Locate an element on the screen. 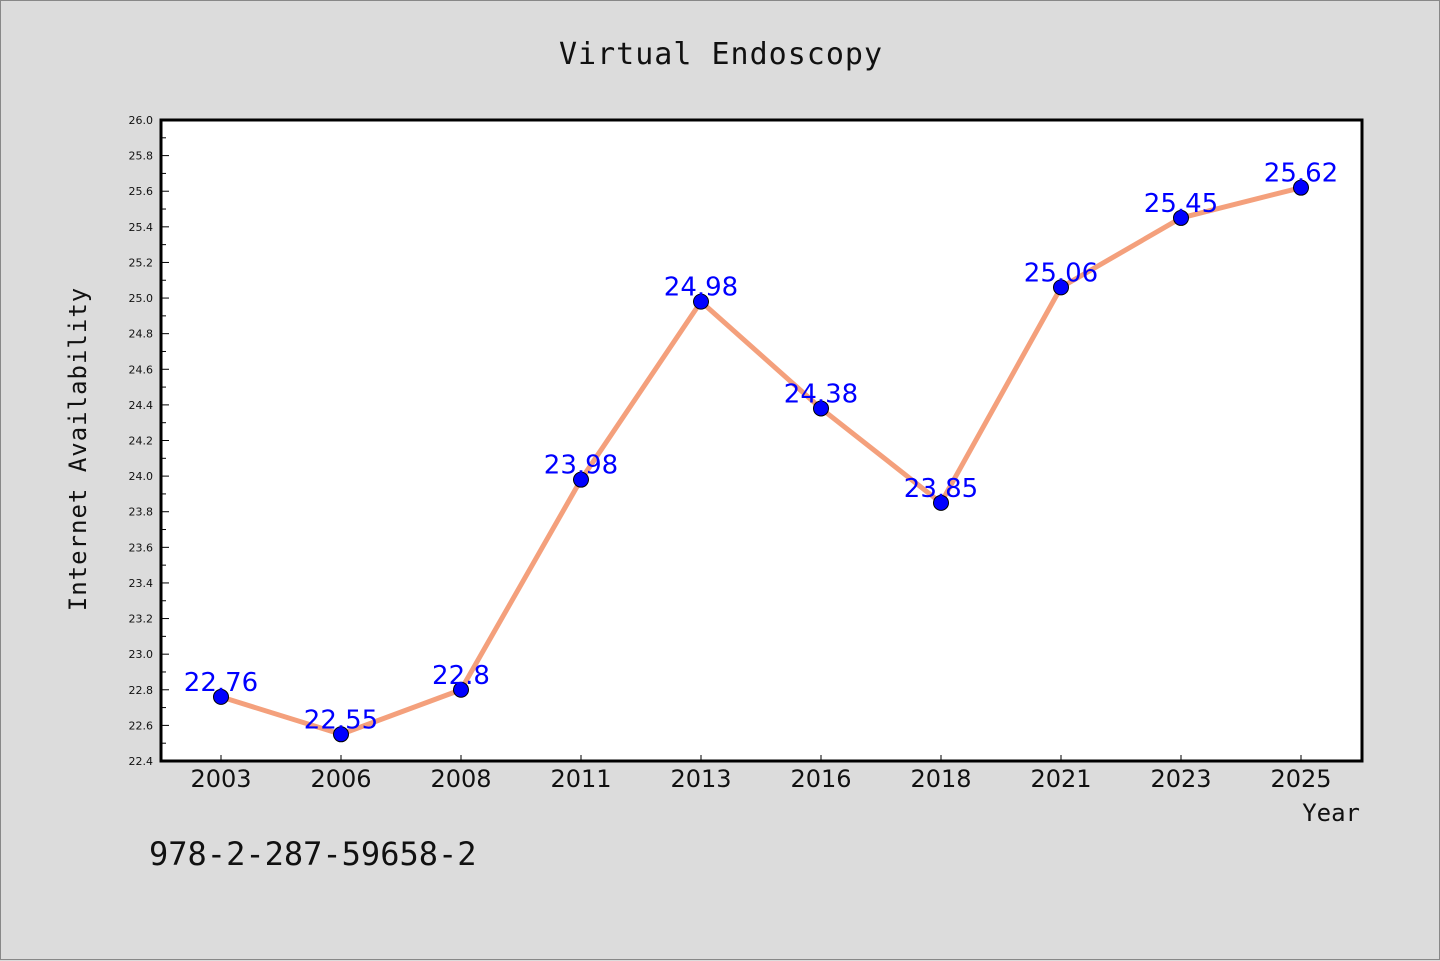 Image resolution: width=1440 pixels, height=961 pixels. x-tick-label: 2003 is located at coordinates (220, 779).